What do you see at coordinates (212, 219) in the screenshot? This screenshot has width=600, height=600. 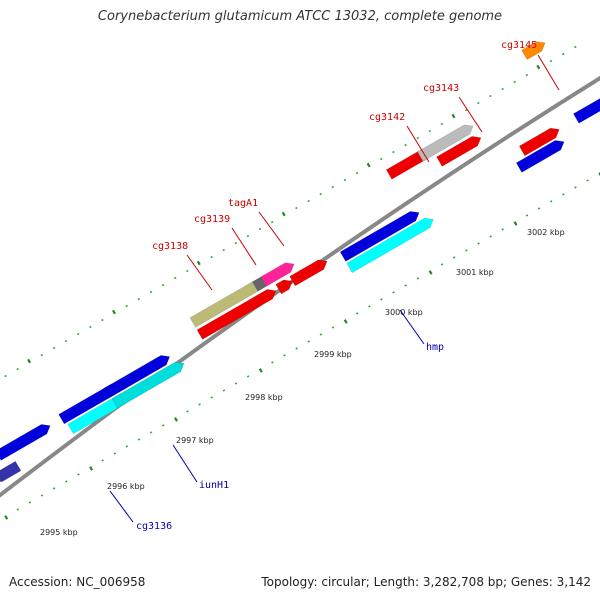 I see `gene-label: cg3139` at bounding box center [212, 219].